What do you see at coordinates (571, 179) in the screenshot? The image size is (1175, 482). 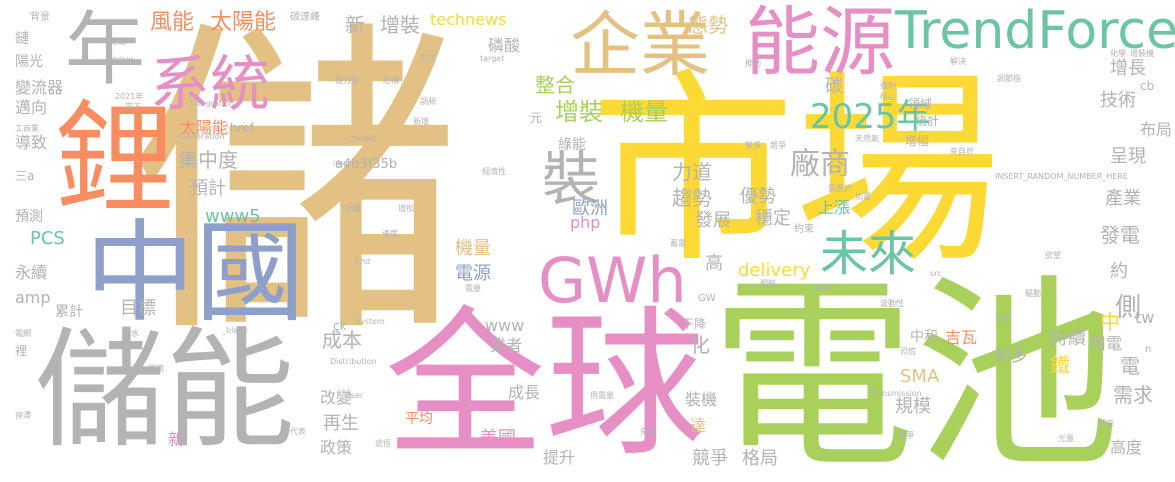 I see `word: 裝` at bounding box center [571, 179].